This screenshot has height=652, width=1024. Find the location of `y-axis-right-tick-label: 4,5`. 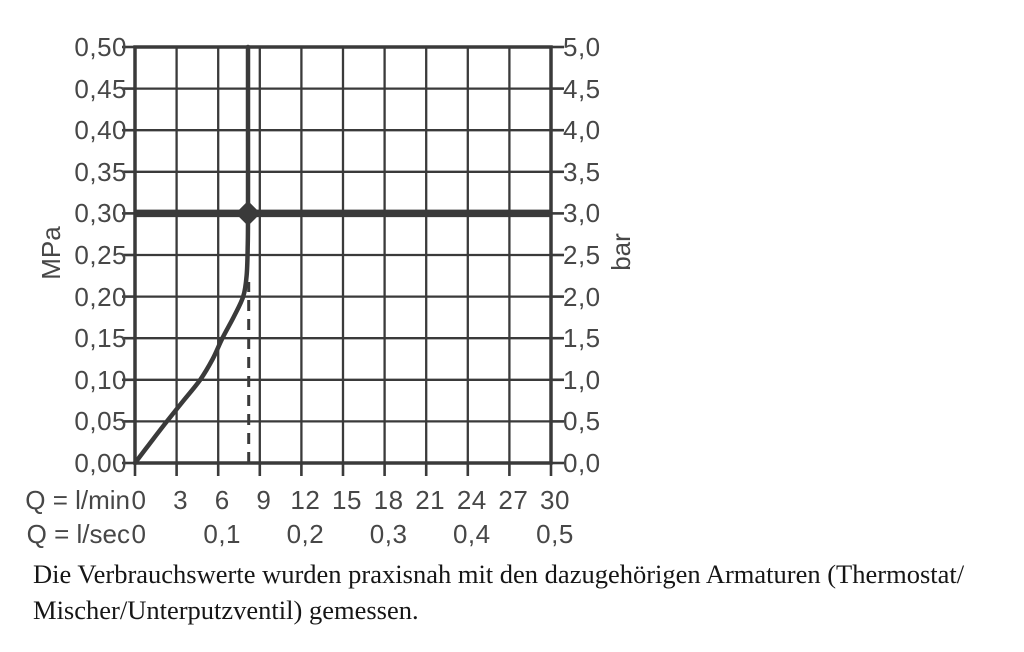

y-axis-right-tick-label: 4,5 is located at coordinates (582, 88).